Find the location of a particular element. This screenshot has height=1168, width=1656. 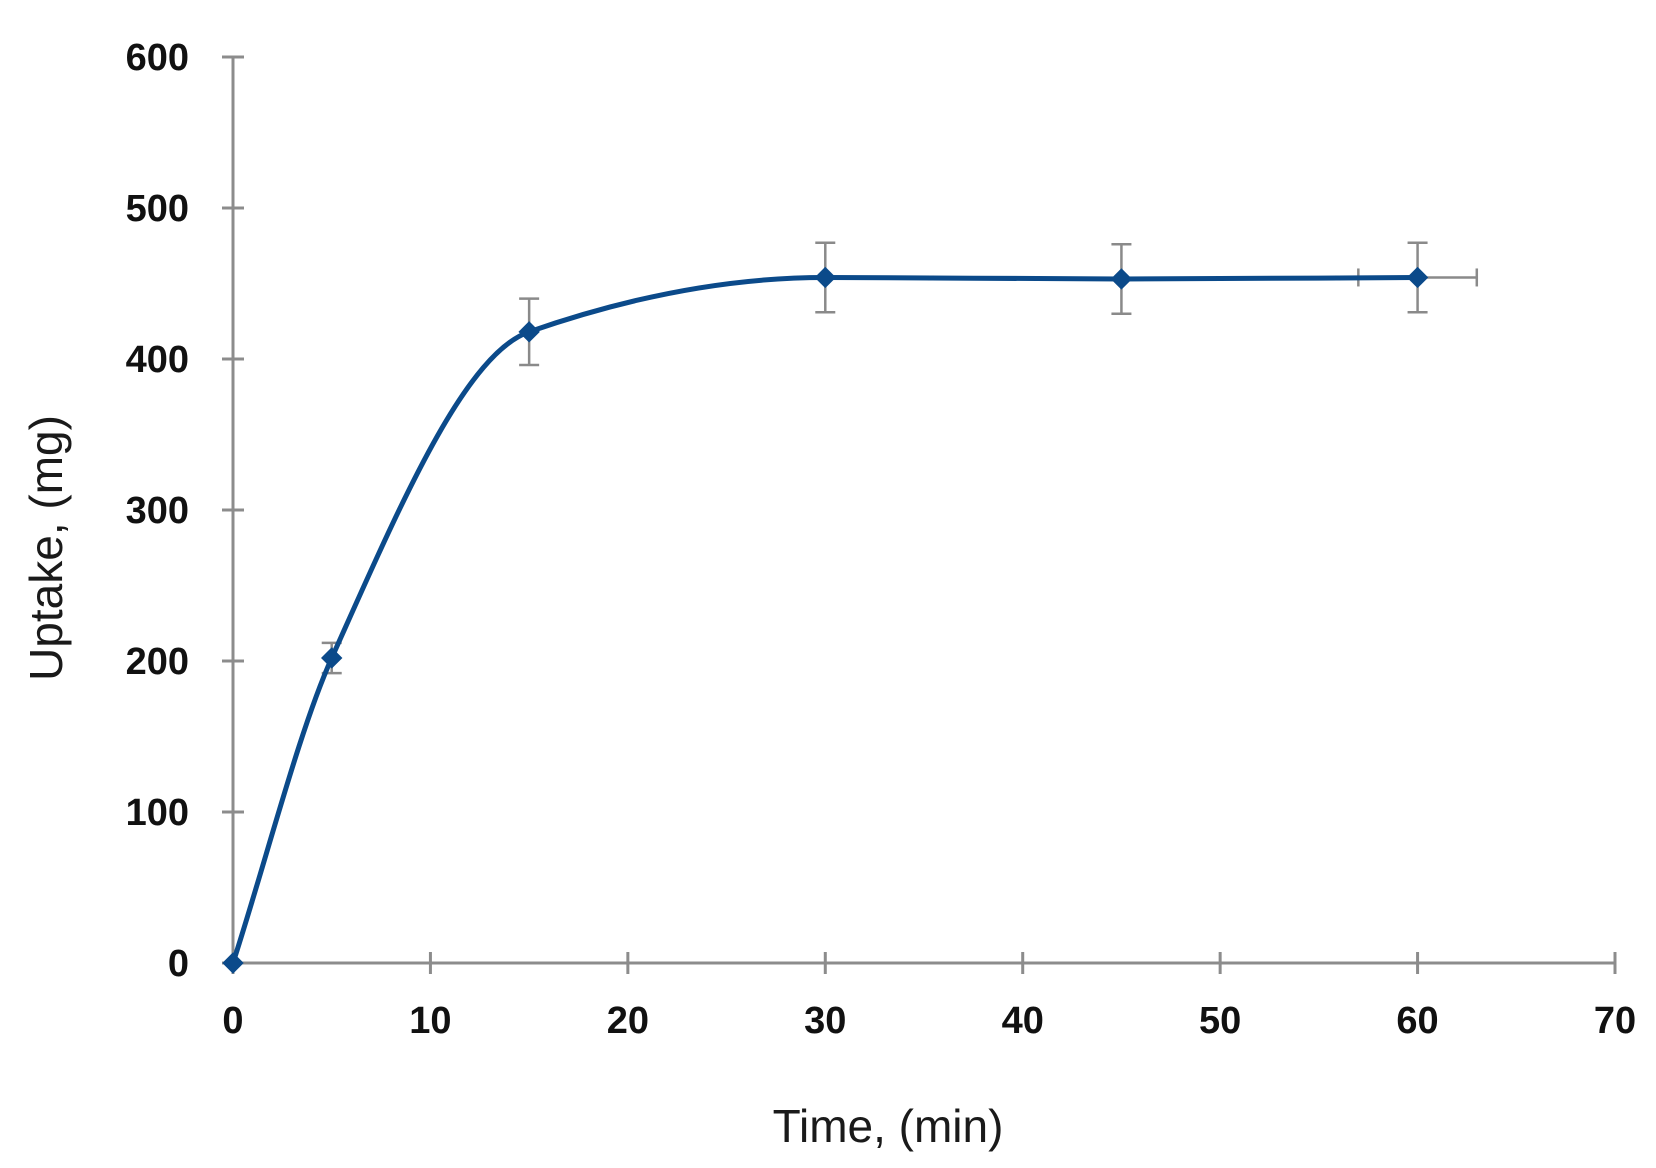

y-tick-label: 300 is located at coordinates (157, 511).